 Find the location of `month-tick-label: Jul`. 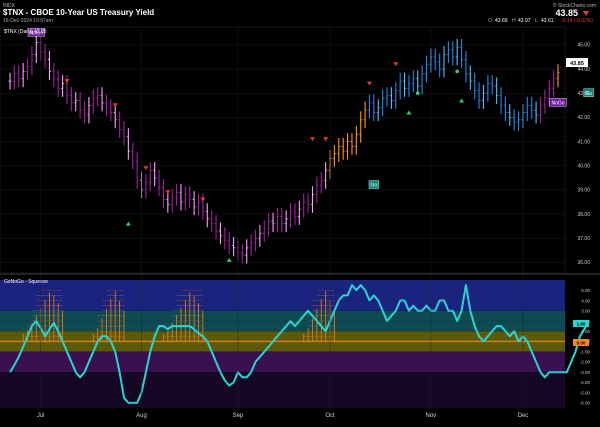

month-tick-label: Jul is located at coordinates (41, 416).